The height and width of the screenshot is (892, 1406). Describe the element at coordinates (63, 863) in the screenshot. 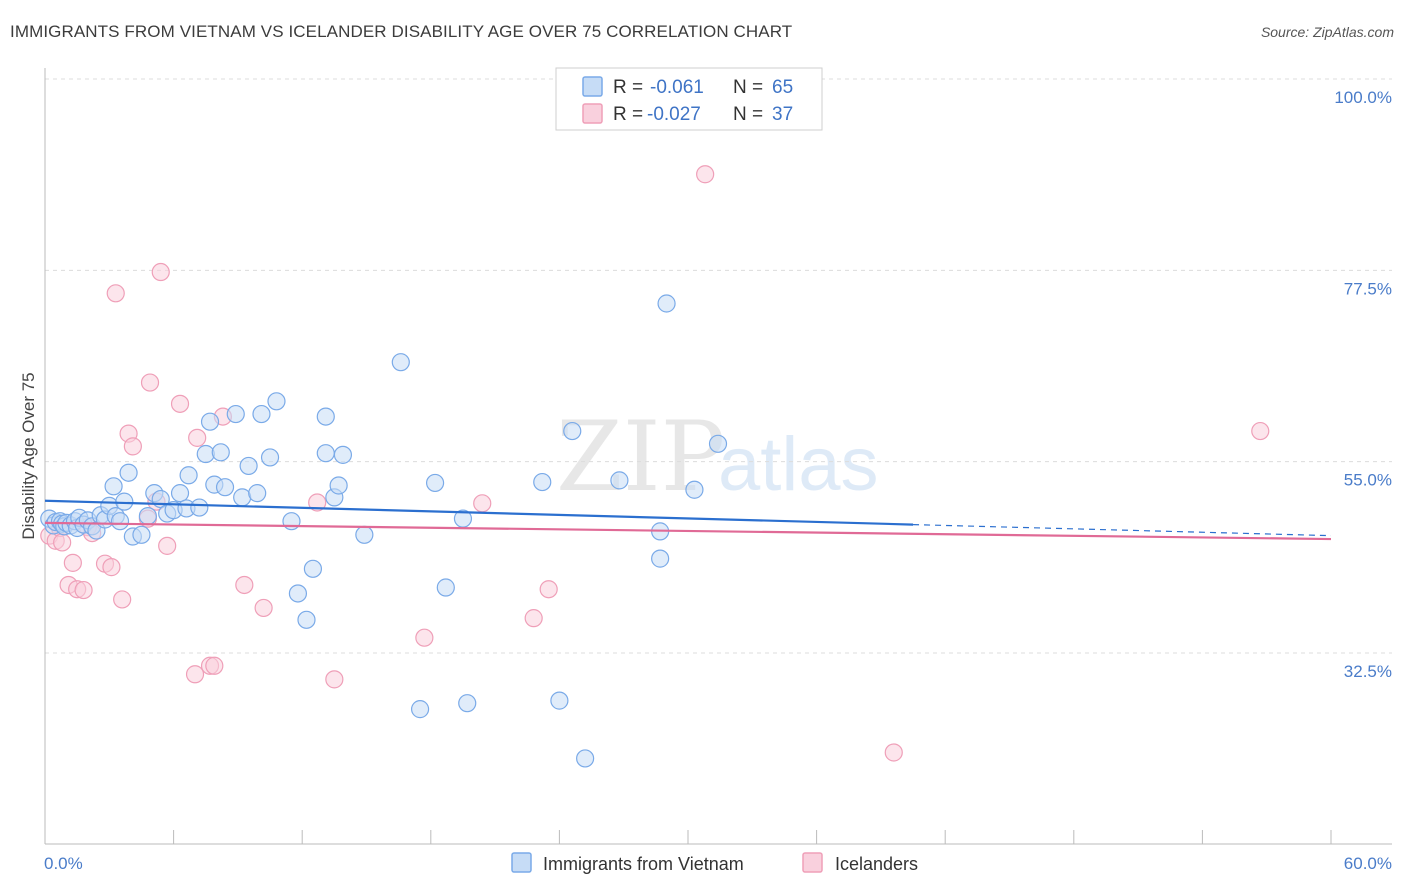

I see `x-tick-label-min: 0.0%` at that location.